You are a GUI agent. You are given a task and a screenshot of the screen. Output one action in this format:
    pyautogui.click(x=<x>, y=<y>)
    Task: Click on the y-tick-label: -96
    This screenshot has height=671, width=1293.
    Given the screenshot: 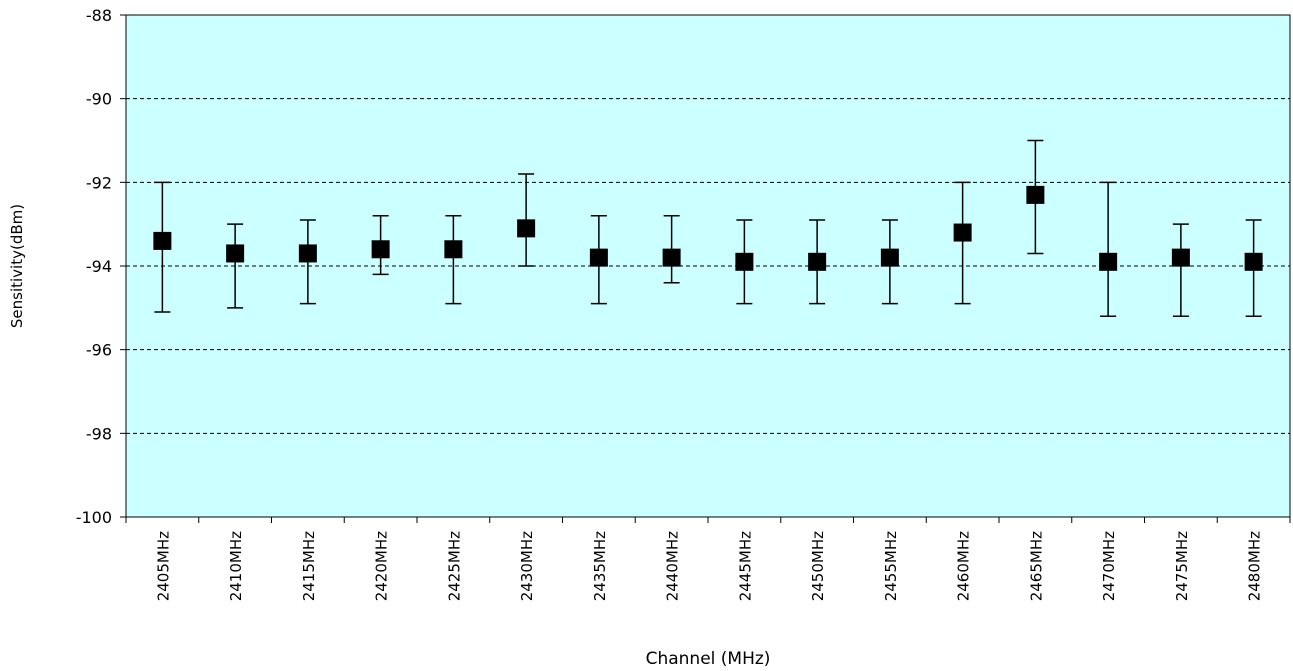 What is the action you would take?
    pyautogui.click(x=99, y=350)
    